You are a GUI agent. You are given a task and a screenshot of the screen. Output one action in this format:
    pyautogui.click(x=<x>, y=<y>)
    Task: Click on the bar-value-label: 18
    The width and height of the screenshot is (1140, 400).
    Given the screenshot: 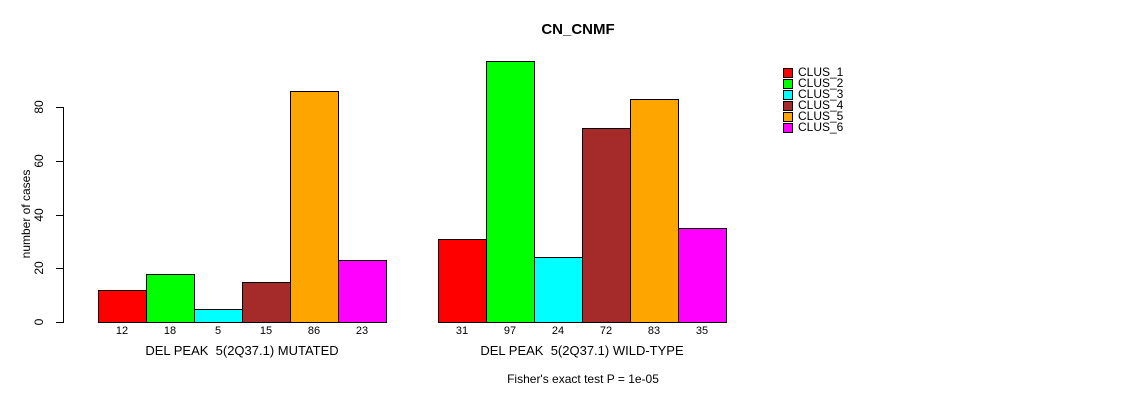 What is the action you would take?
    pyautogui.click(x=170, y=331)
    